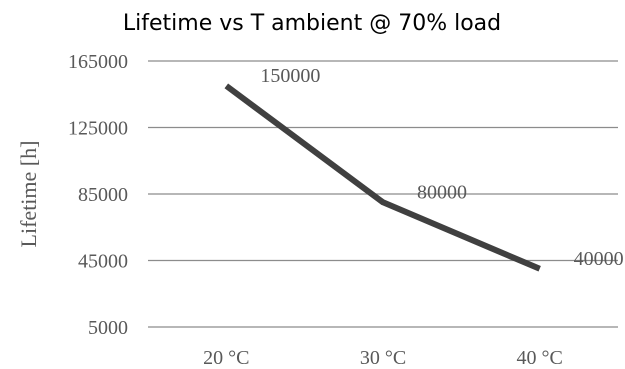 This screenshot has width=625, height=369. What do you see at coordinates (108, 328) in the screenshot?
I see `y-tick-label: 5000` at bounding box center [108, 328].